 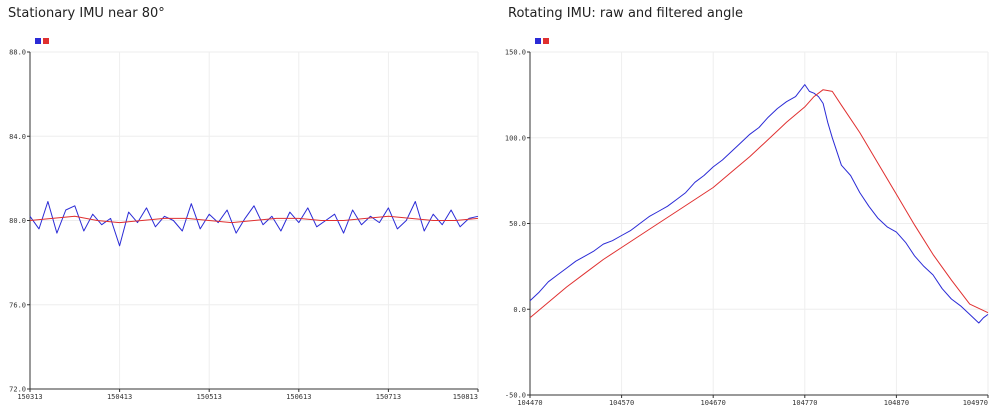 I want to click on chart-title: Rotating IMU: raw and filtered angle, so click(x=625, y=13).